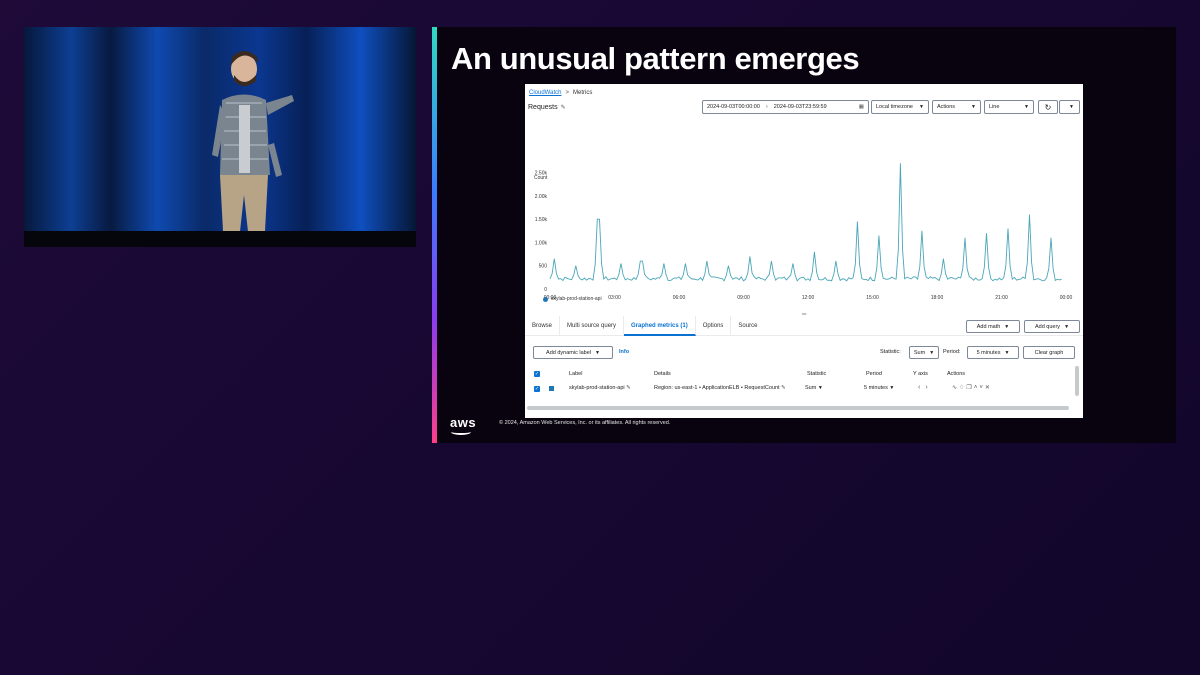 This screenshot has width=1200, height=675. Describe the element at coordinates (537, 374) in the screenshot. I see `select-all-checkbox: ✓` at that location.